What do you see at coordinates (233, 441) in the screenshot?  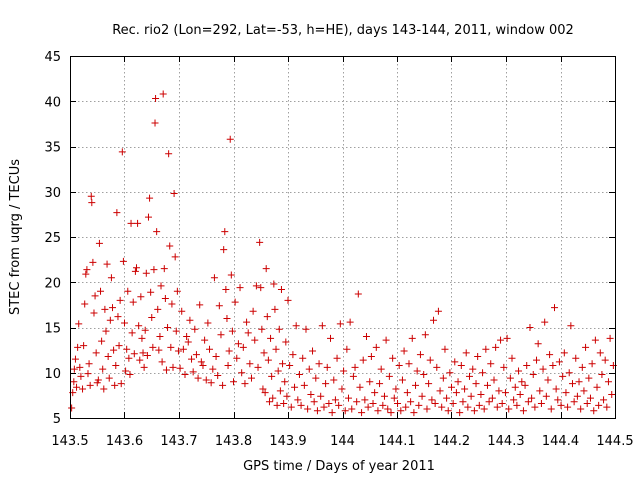 I see `x-tick-label: 143.8` at bounding box center [233, 441].